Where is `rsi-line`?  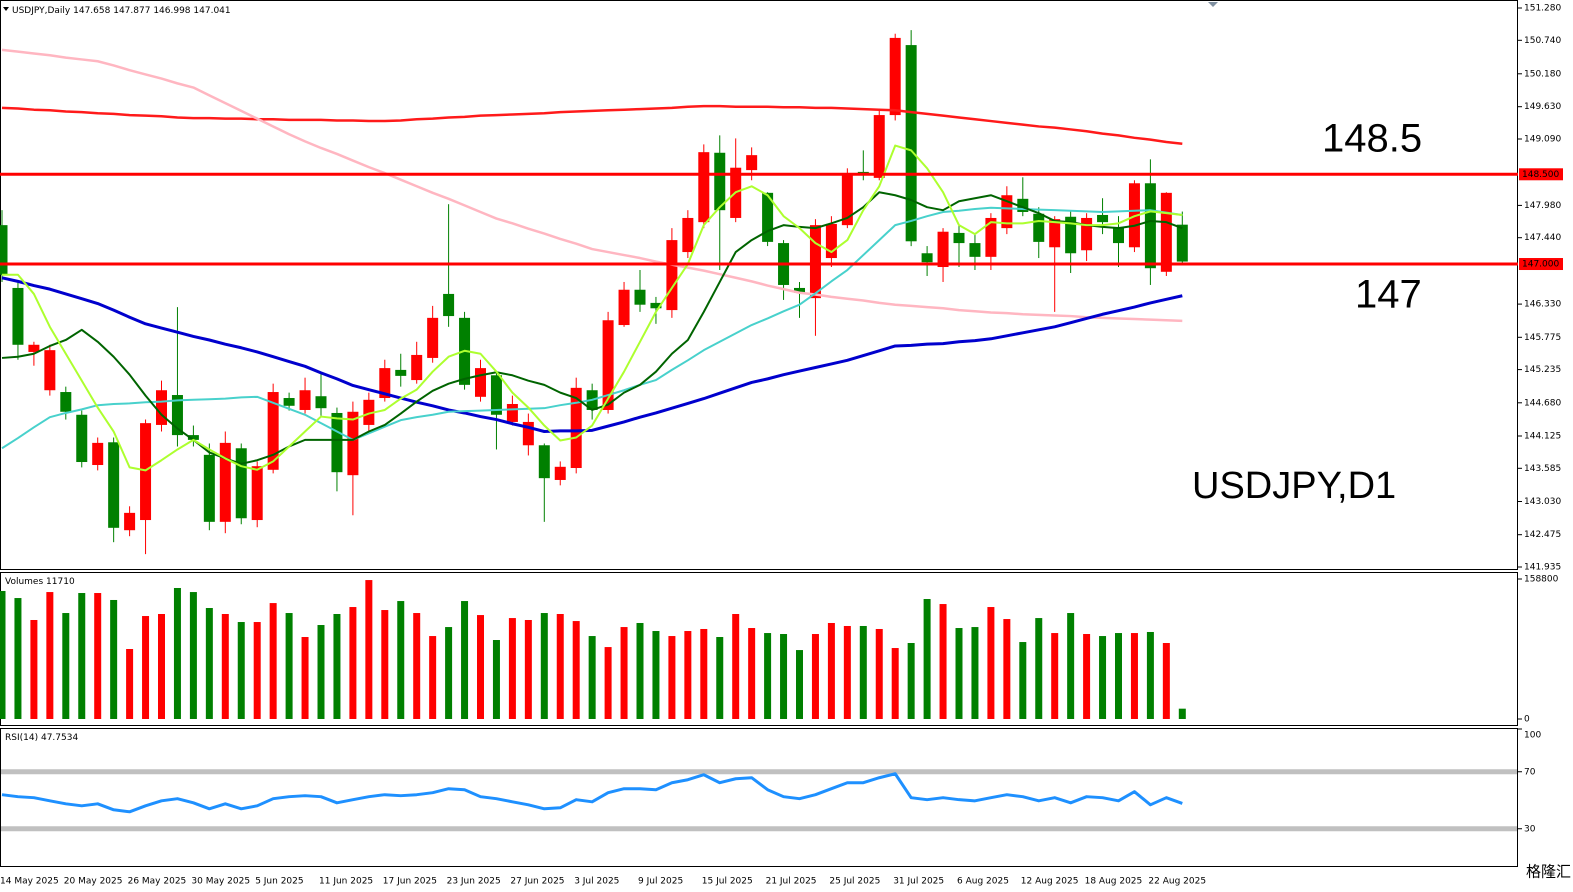
rsi-line is located at coordinates (592, 793).